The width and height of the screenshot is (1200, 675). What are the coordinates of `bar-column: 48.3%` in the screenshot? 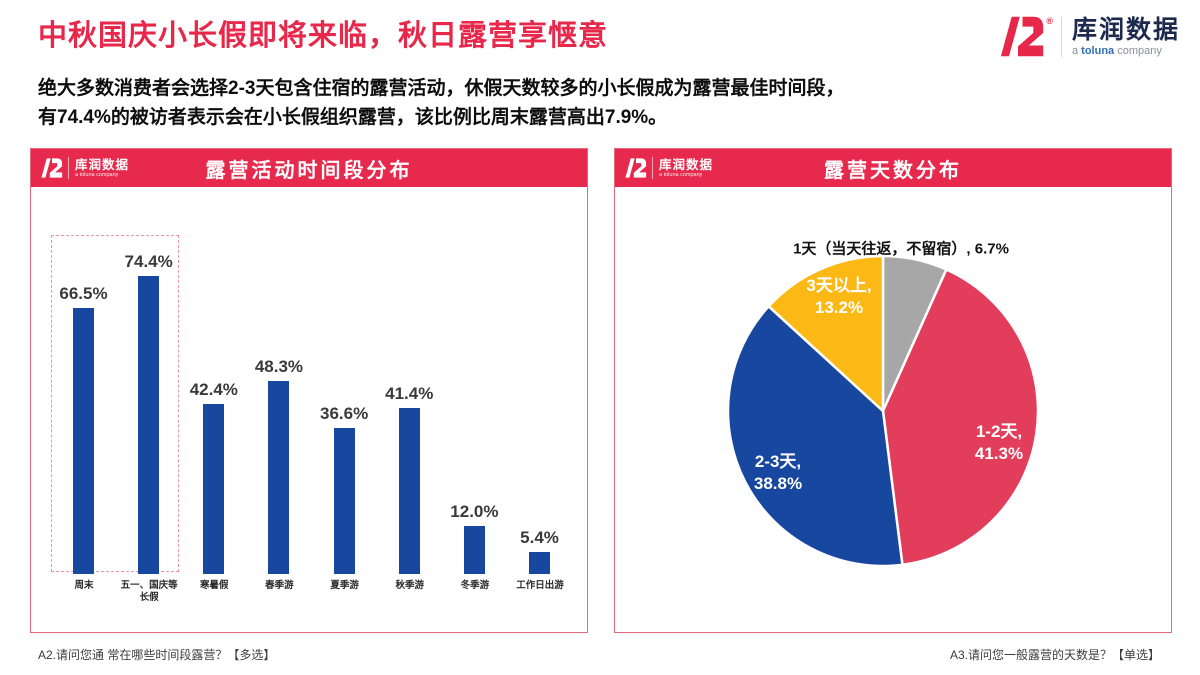 It's located at (278, 465).